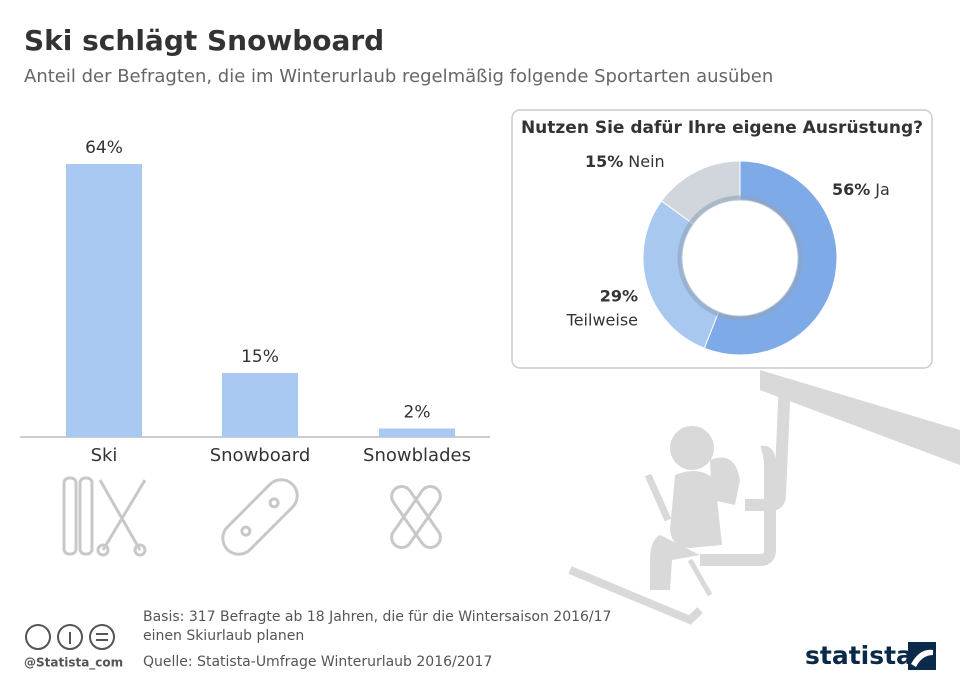 The width and height of the screenshot is (960, 684). Describe the element at coordinates (722, 128) in the screenshot. I see `pie-title: Nutzen Sie dafür Ihre eigene Ausrüstung?` at that location.